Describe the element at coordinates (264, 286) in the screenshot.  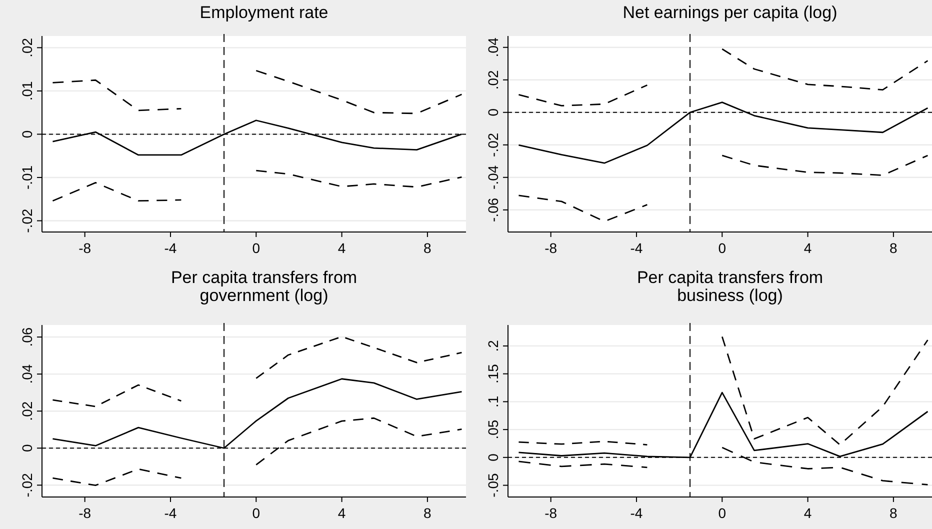
I see `chart-title: Per capita transfers from government (log)` at that location.